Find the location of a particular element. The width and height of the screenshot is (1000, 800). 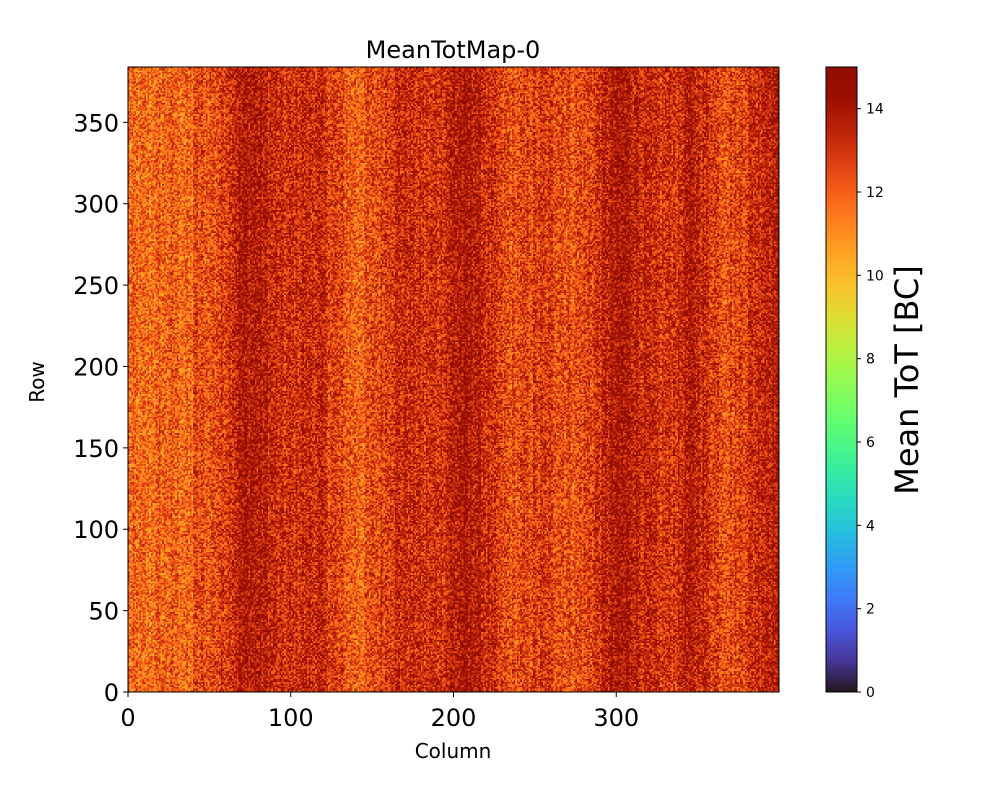

colorbar-tick-label: 10 is located at coordinates (875, 276).